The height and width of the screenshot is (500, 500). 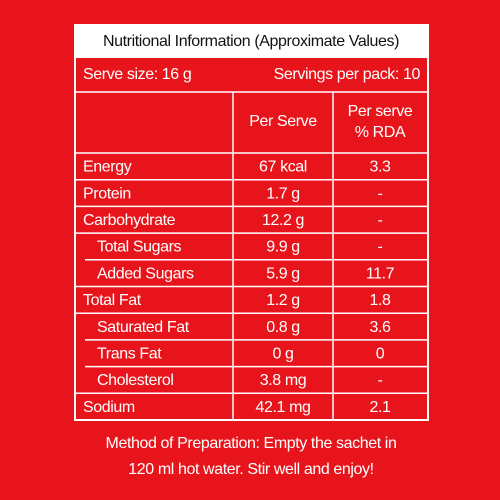 I want to click on nutrient-name: Total Fat, so click(x=112, y=300).